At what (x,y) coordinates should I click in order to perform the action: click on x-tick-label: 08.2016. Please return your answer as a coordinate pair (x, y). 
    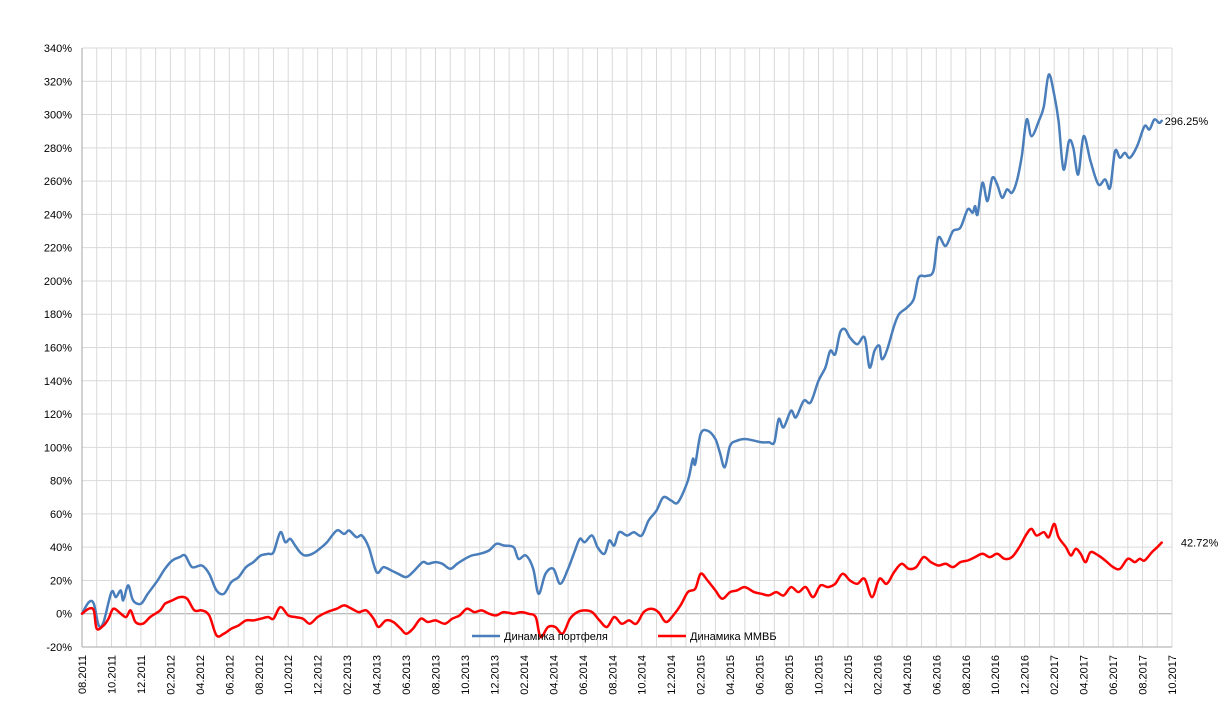
    Looking at the image, I should click on (967, 675).